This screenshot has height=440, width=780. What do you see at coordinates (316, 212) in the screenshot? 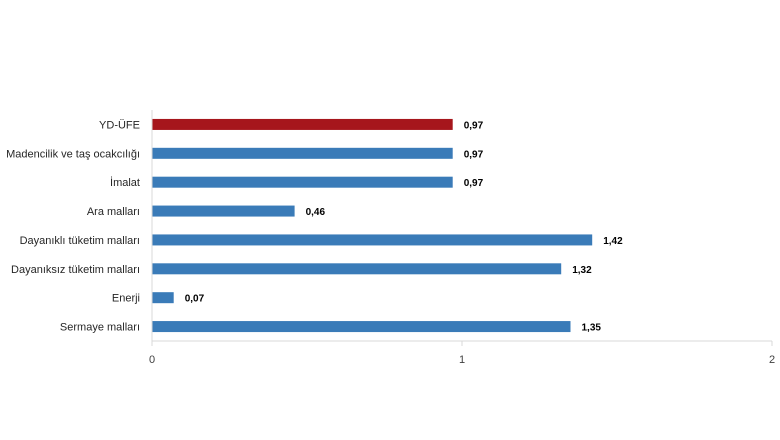
I see `value-label: 0,46` at bounding box center [316, 212].